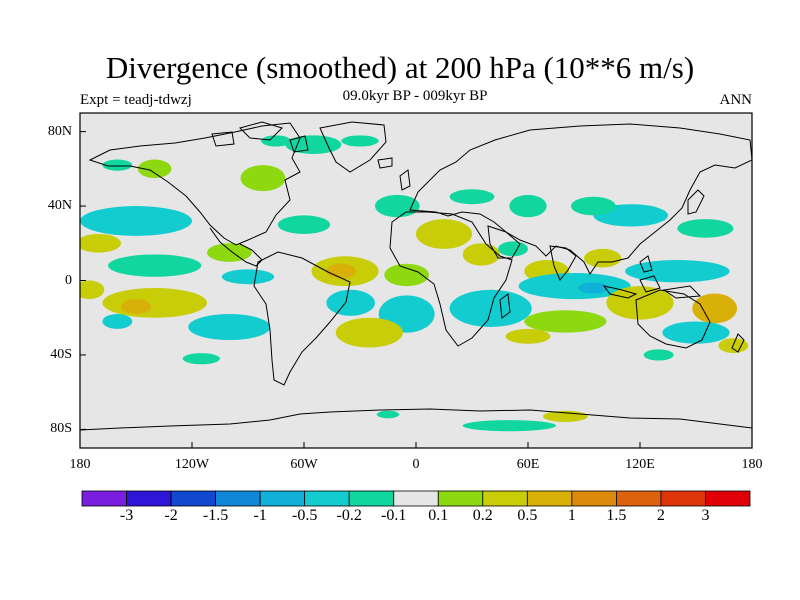  What do you see at coordinates (171, 515) in the screenshot?
I see `colorbar-label: -2` at bounding box center [171, 515].